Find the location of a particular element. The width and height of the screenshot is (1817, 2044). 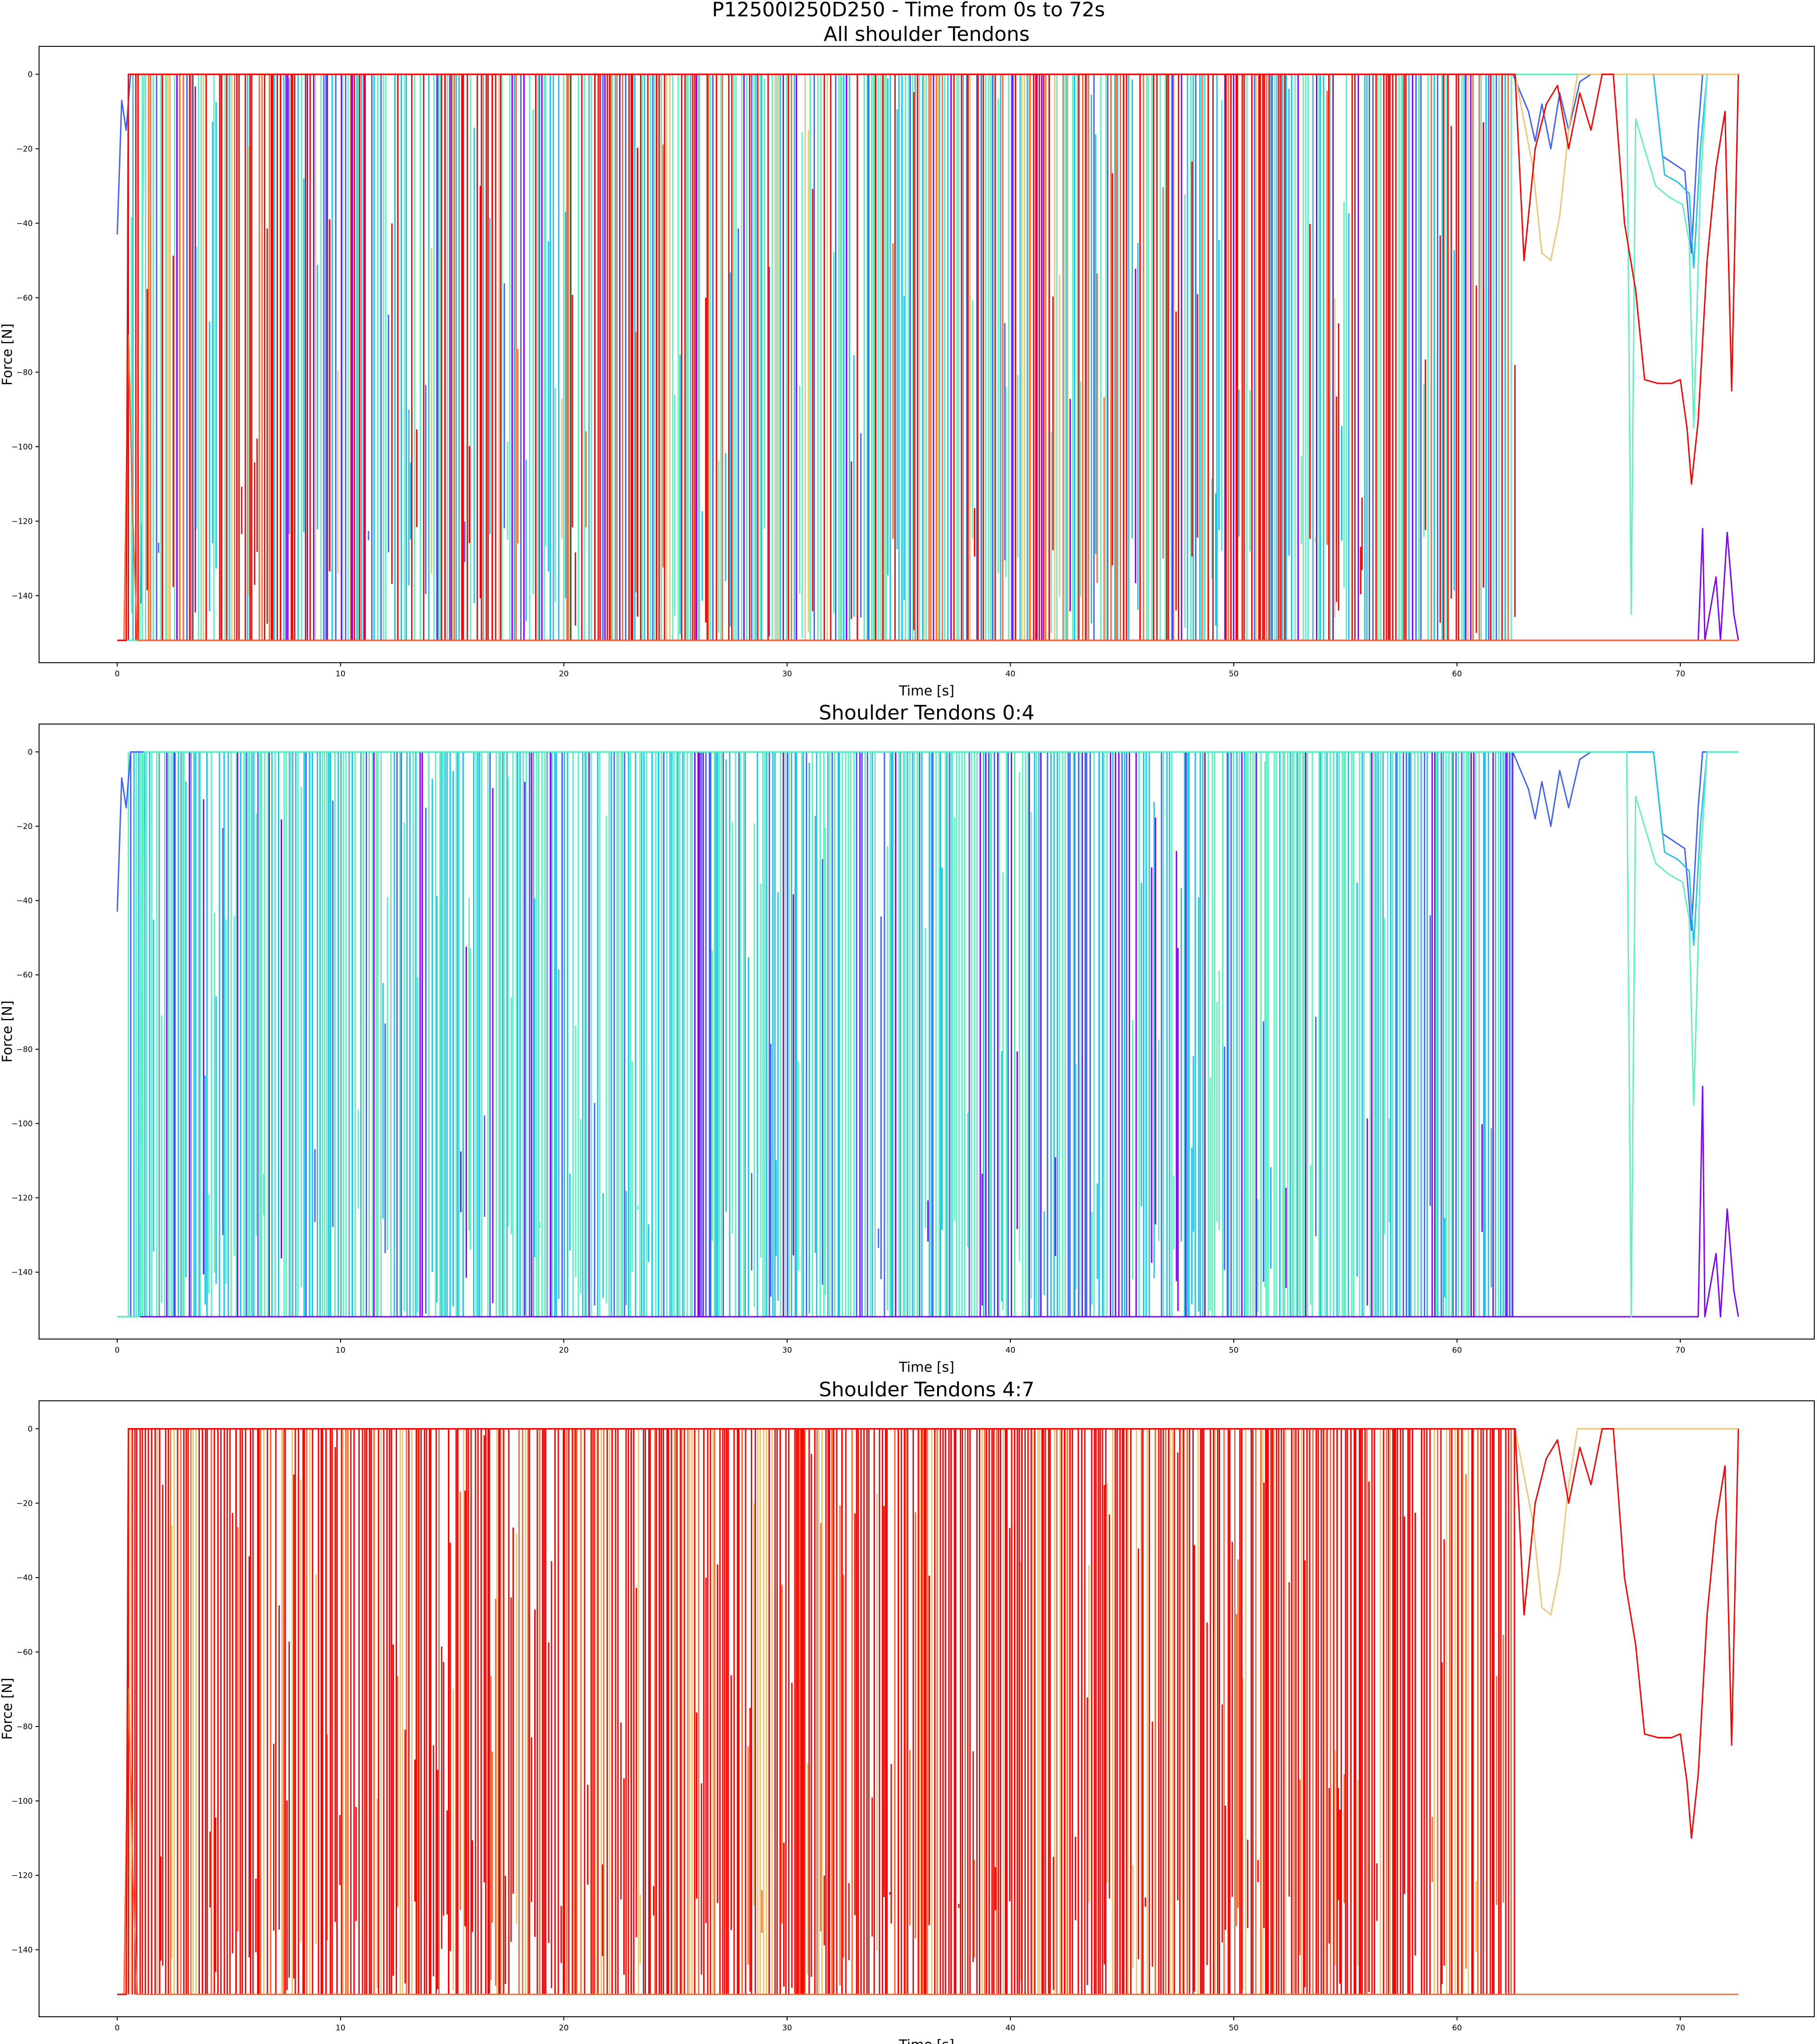

panel-title: All shoulder Tendons is located at coordinates (926, 34).